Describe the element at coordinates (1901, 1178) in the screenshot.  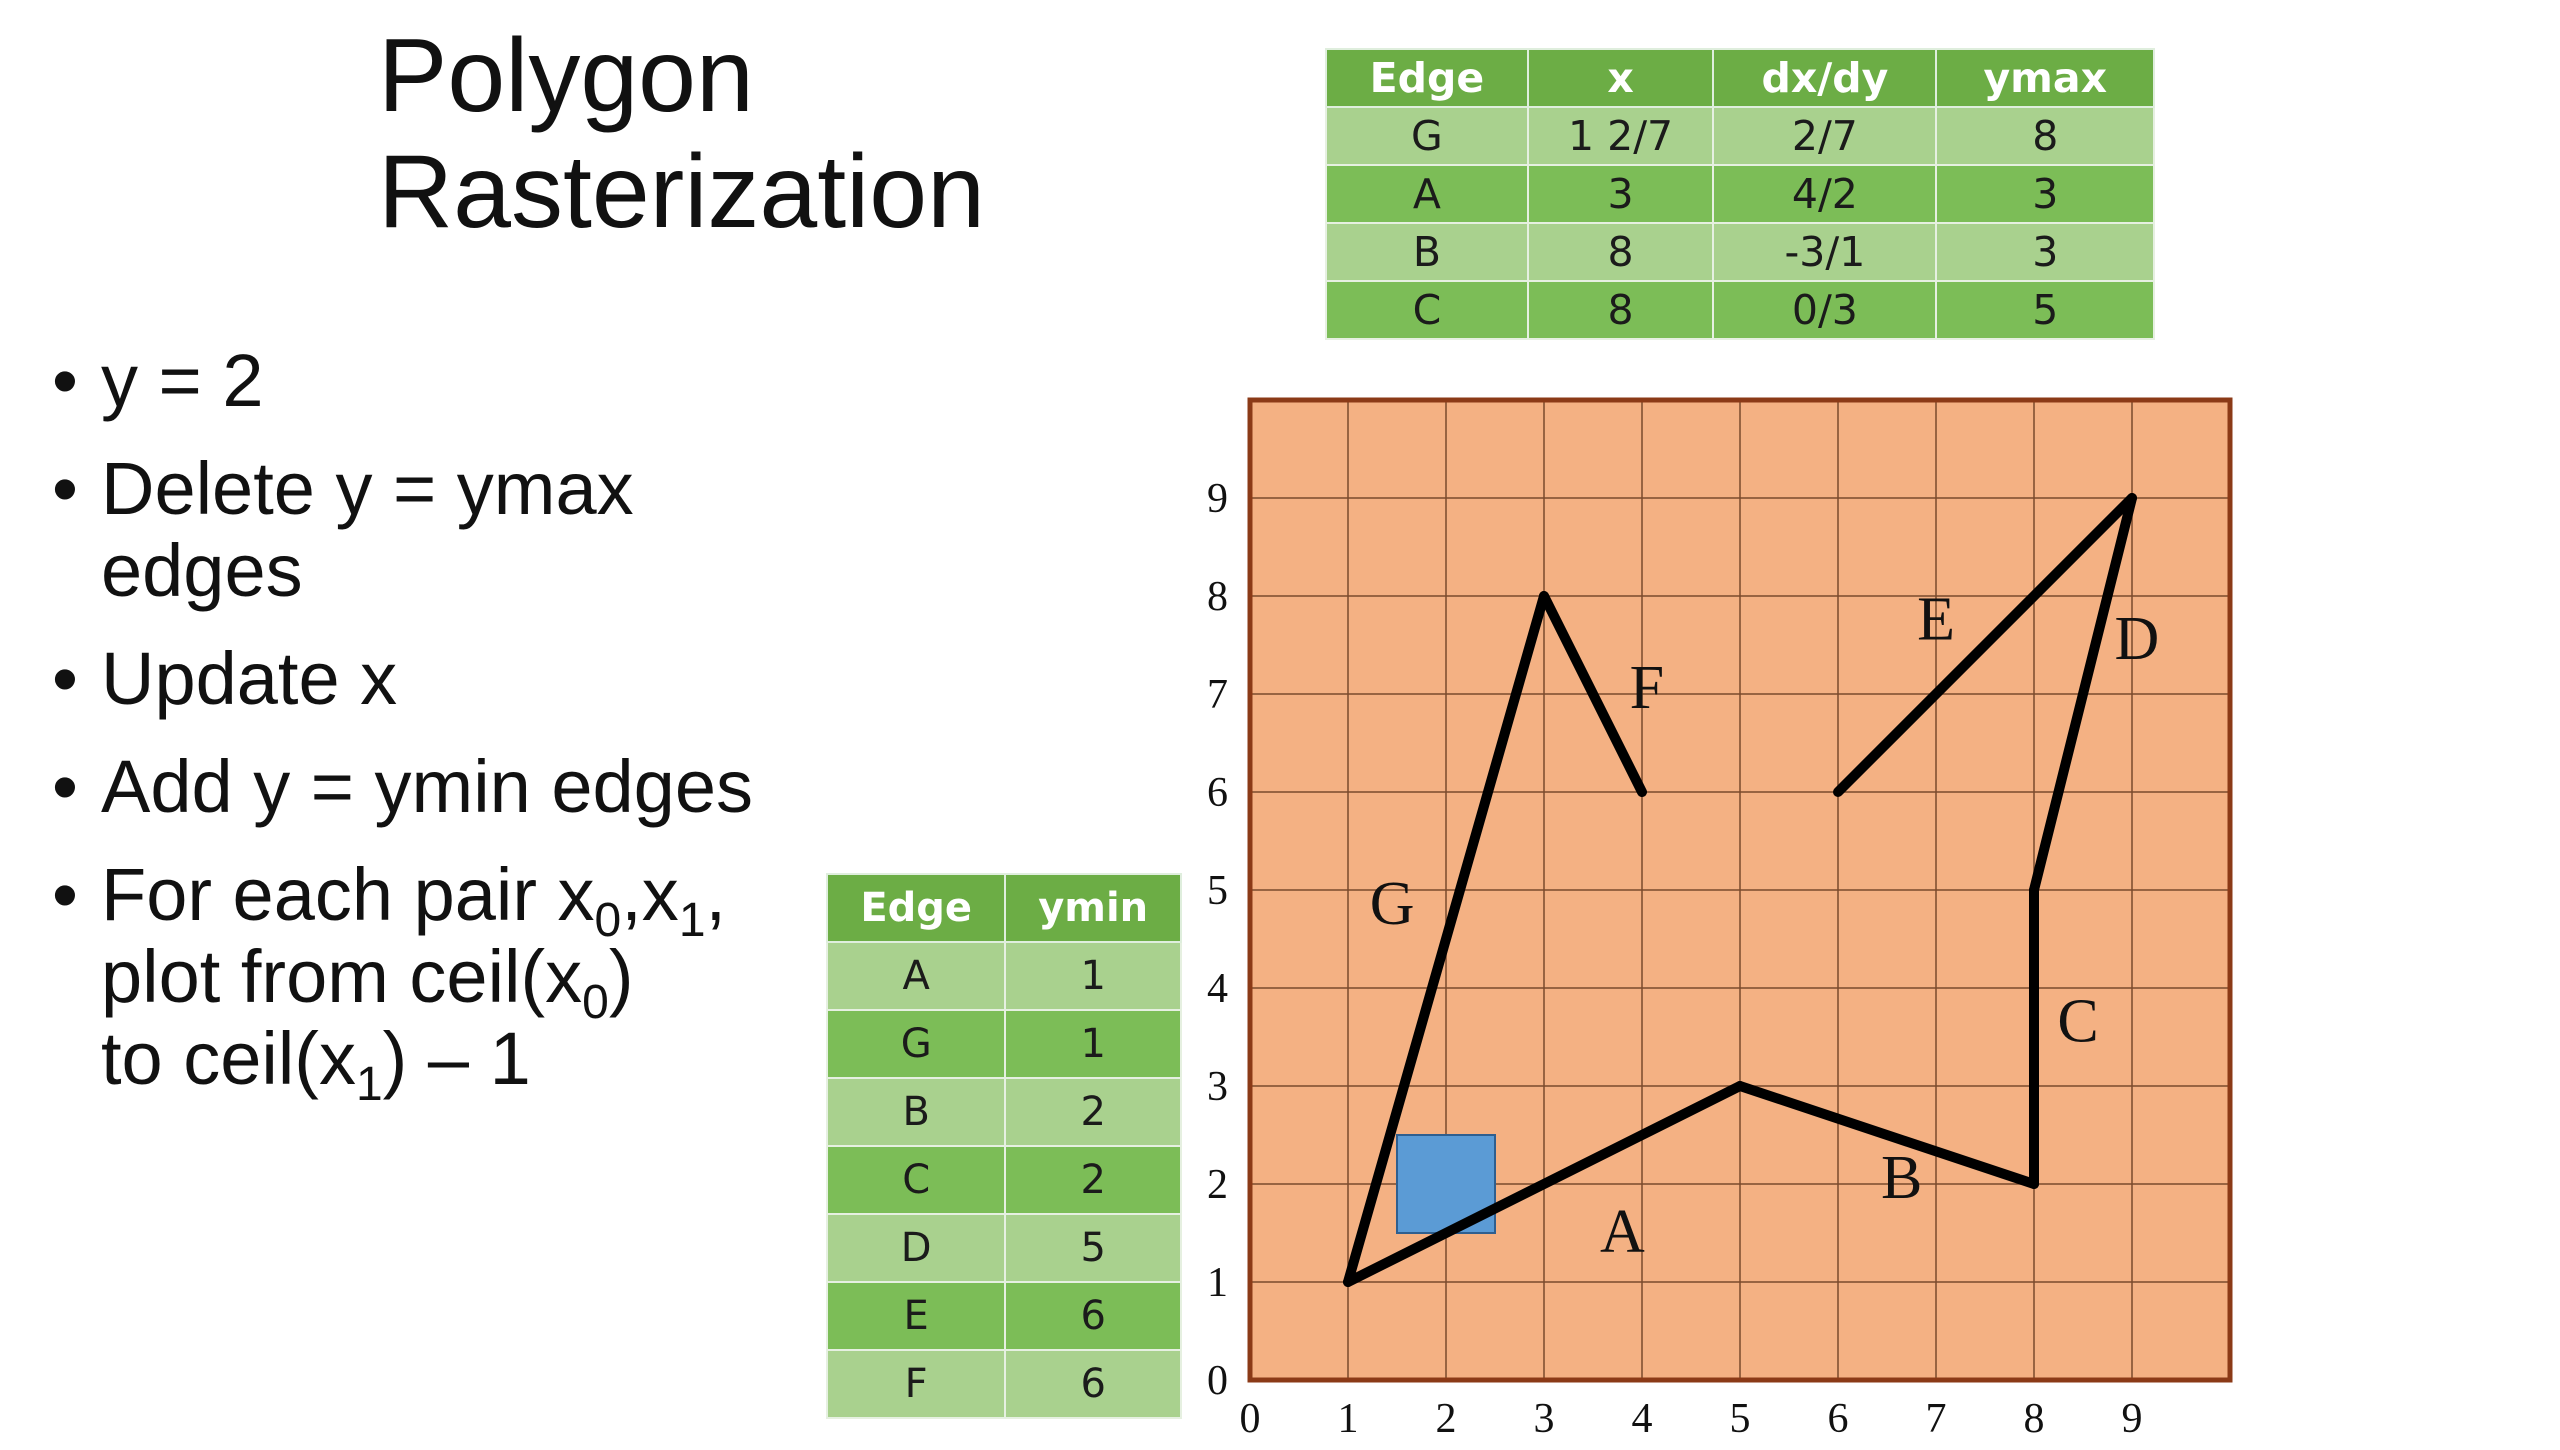
I see `edge-label-b: B` at that location.